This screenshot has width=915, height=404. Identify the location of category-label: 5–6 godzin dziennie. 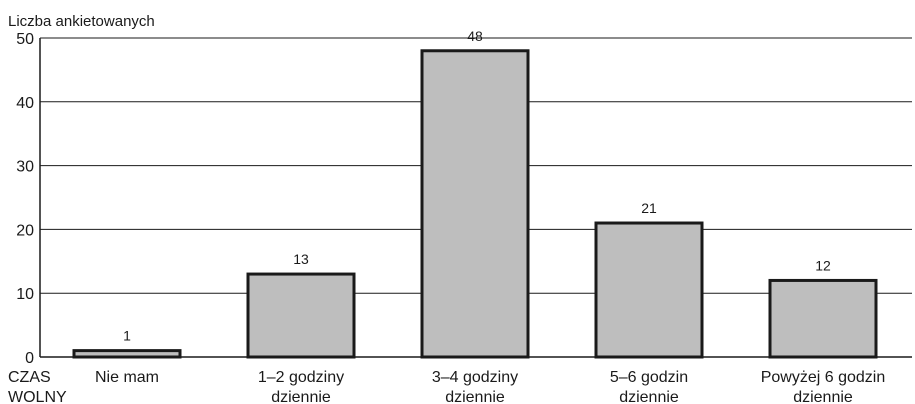
(649, 386).